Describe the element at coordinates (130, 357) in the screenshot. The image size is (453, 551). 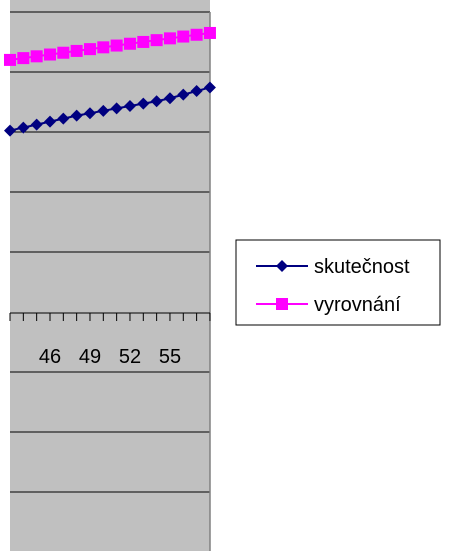
I see `x-tick-label: 52` at that location.